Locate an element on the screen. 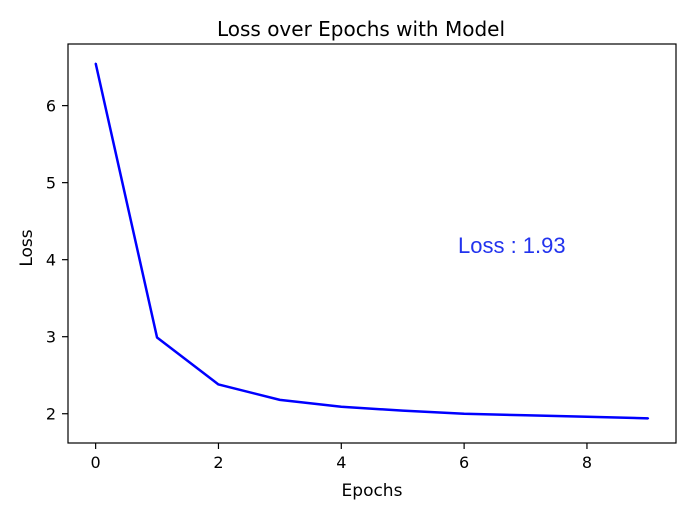 The width and height of the screenshot is (688, 513). x-axis: 0 2 4 6 8 is located at coordinates (341, 457).